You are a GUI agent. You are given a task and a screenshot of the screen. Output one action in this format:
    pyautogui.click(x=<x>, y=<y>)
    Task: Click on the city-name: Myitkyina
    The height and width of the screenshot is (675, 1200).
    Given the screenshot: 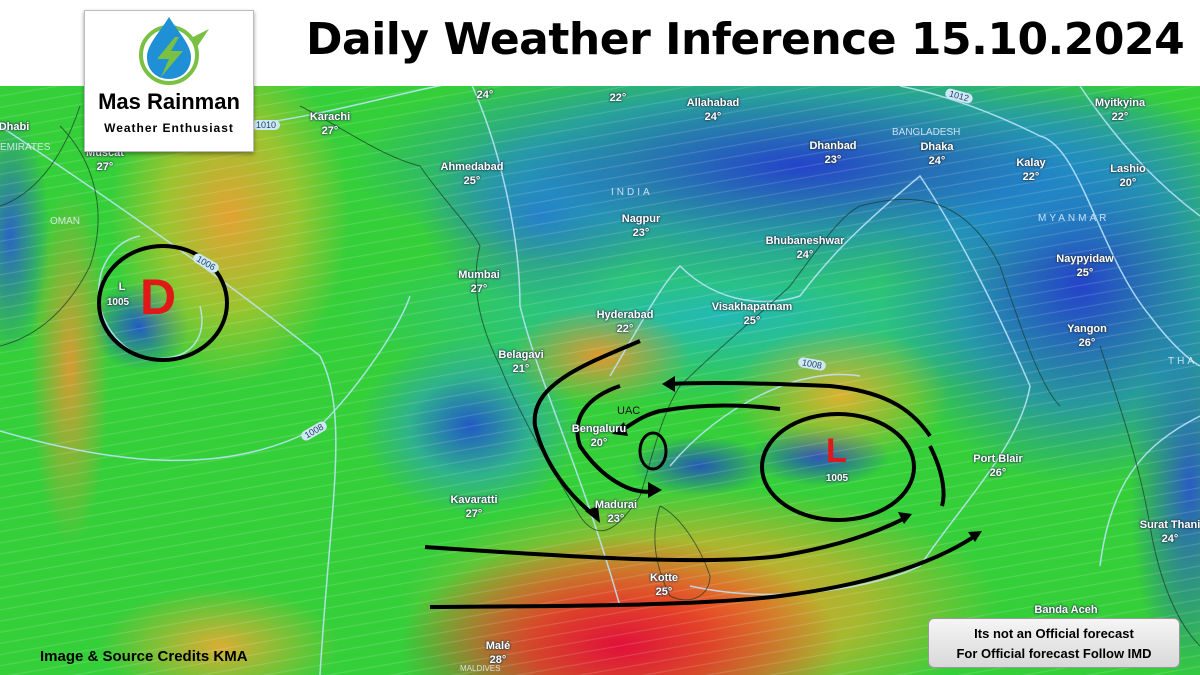 What is the action you would take?
    pyautogui.click(x=1120, y=103)
    